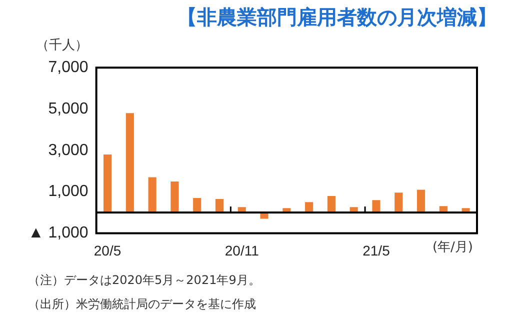 The width and height of the screenshot is (511, 329). What do you see at coordinates (68, 109) in the screenshot?
I see `y-tick-label: 5,000` at bounding box center [68, 109].